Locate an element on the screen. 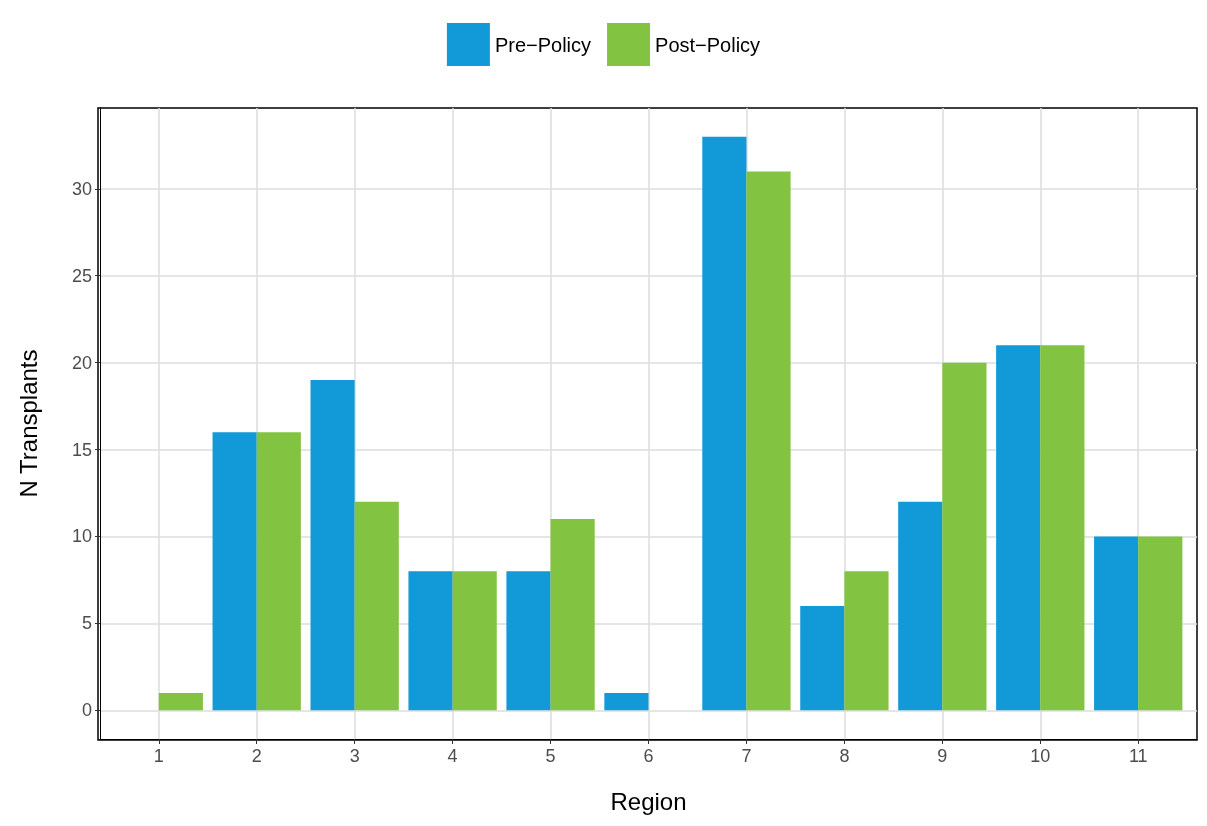 This screenshot has width=1207, height=826. x-tick-label: 6 is located at coordinates (648, 756).